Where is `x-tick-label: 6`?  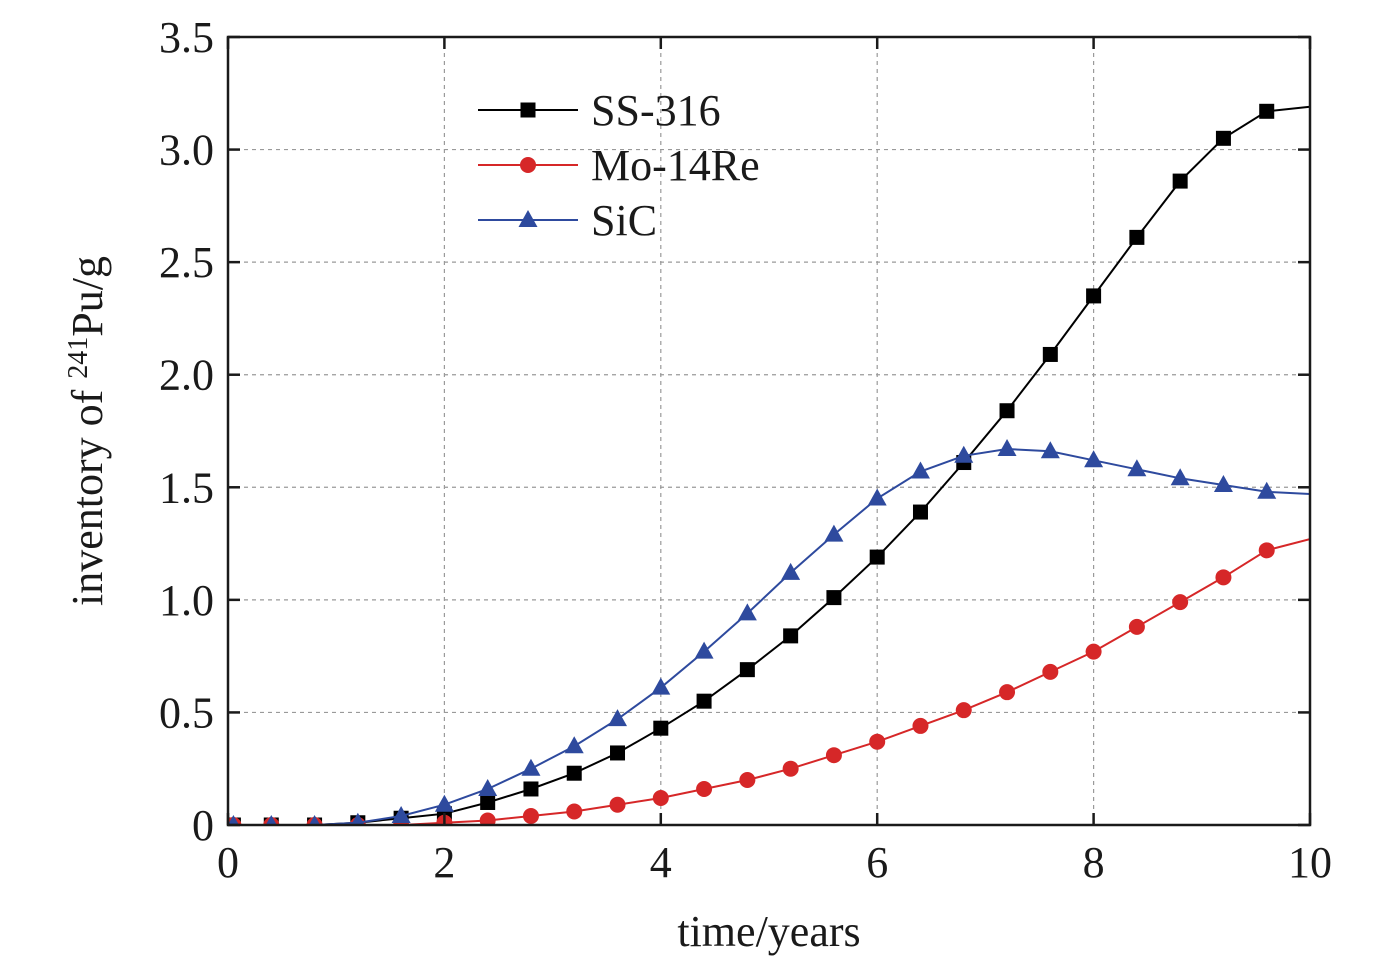
x-tick-label: 6 is located at coordinates (877, 862).